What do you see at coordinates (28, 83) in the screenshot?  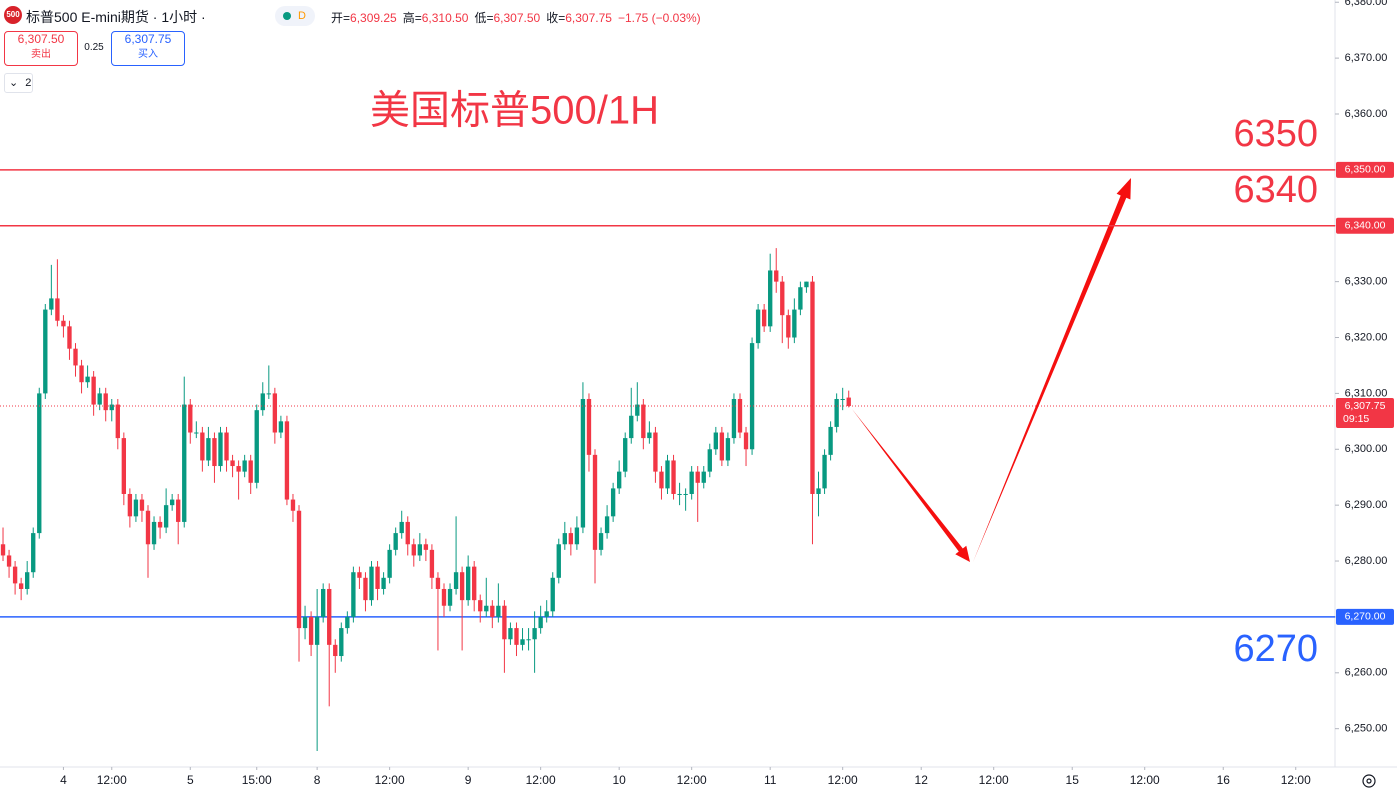 I see `indicator-count: 2` at bounding box center [28, 83].